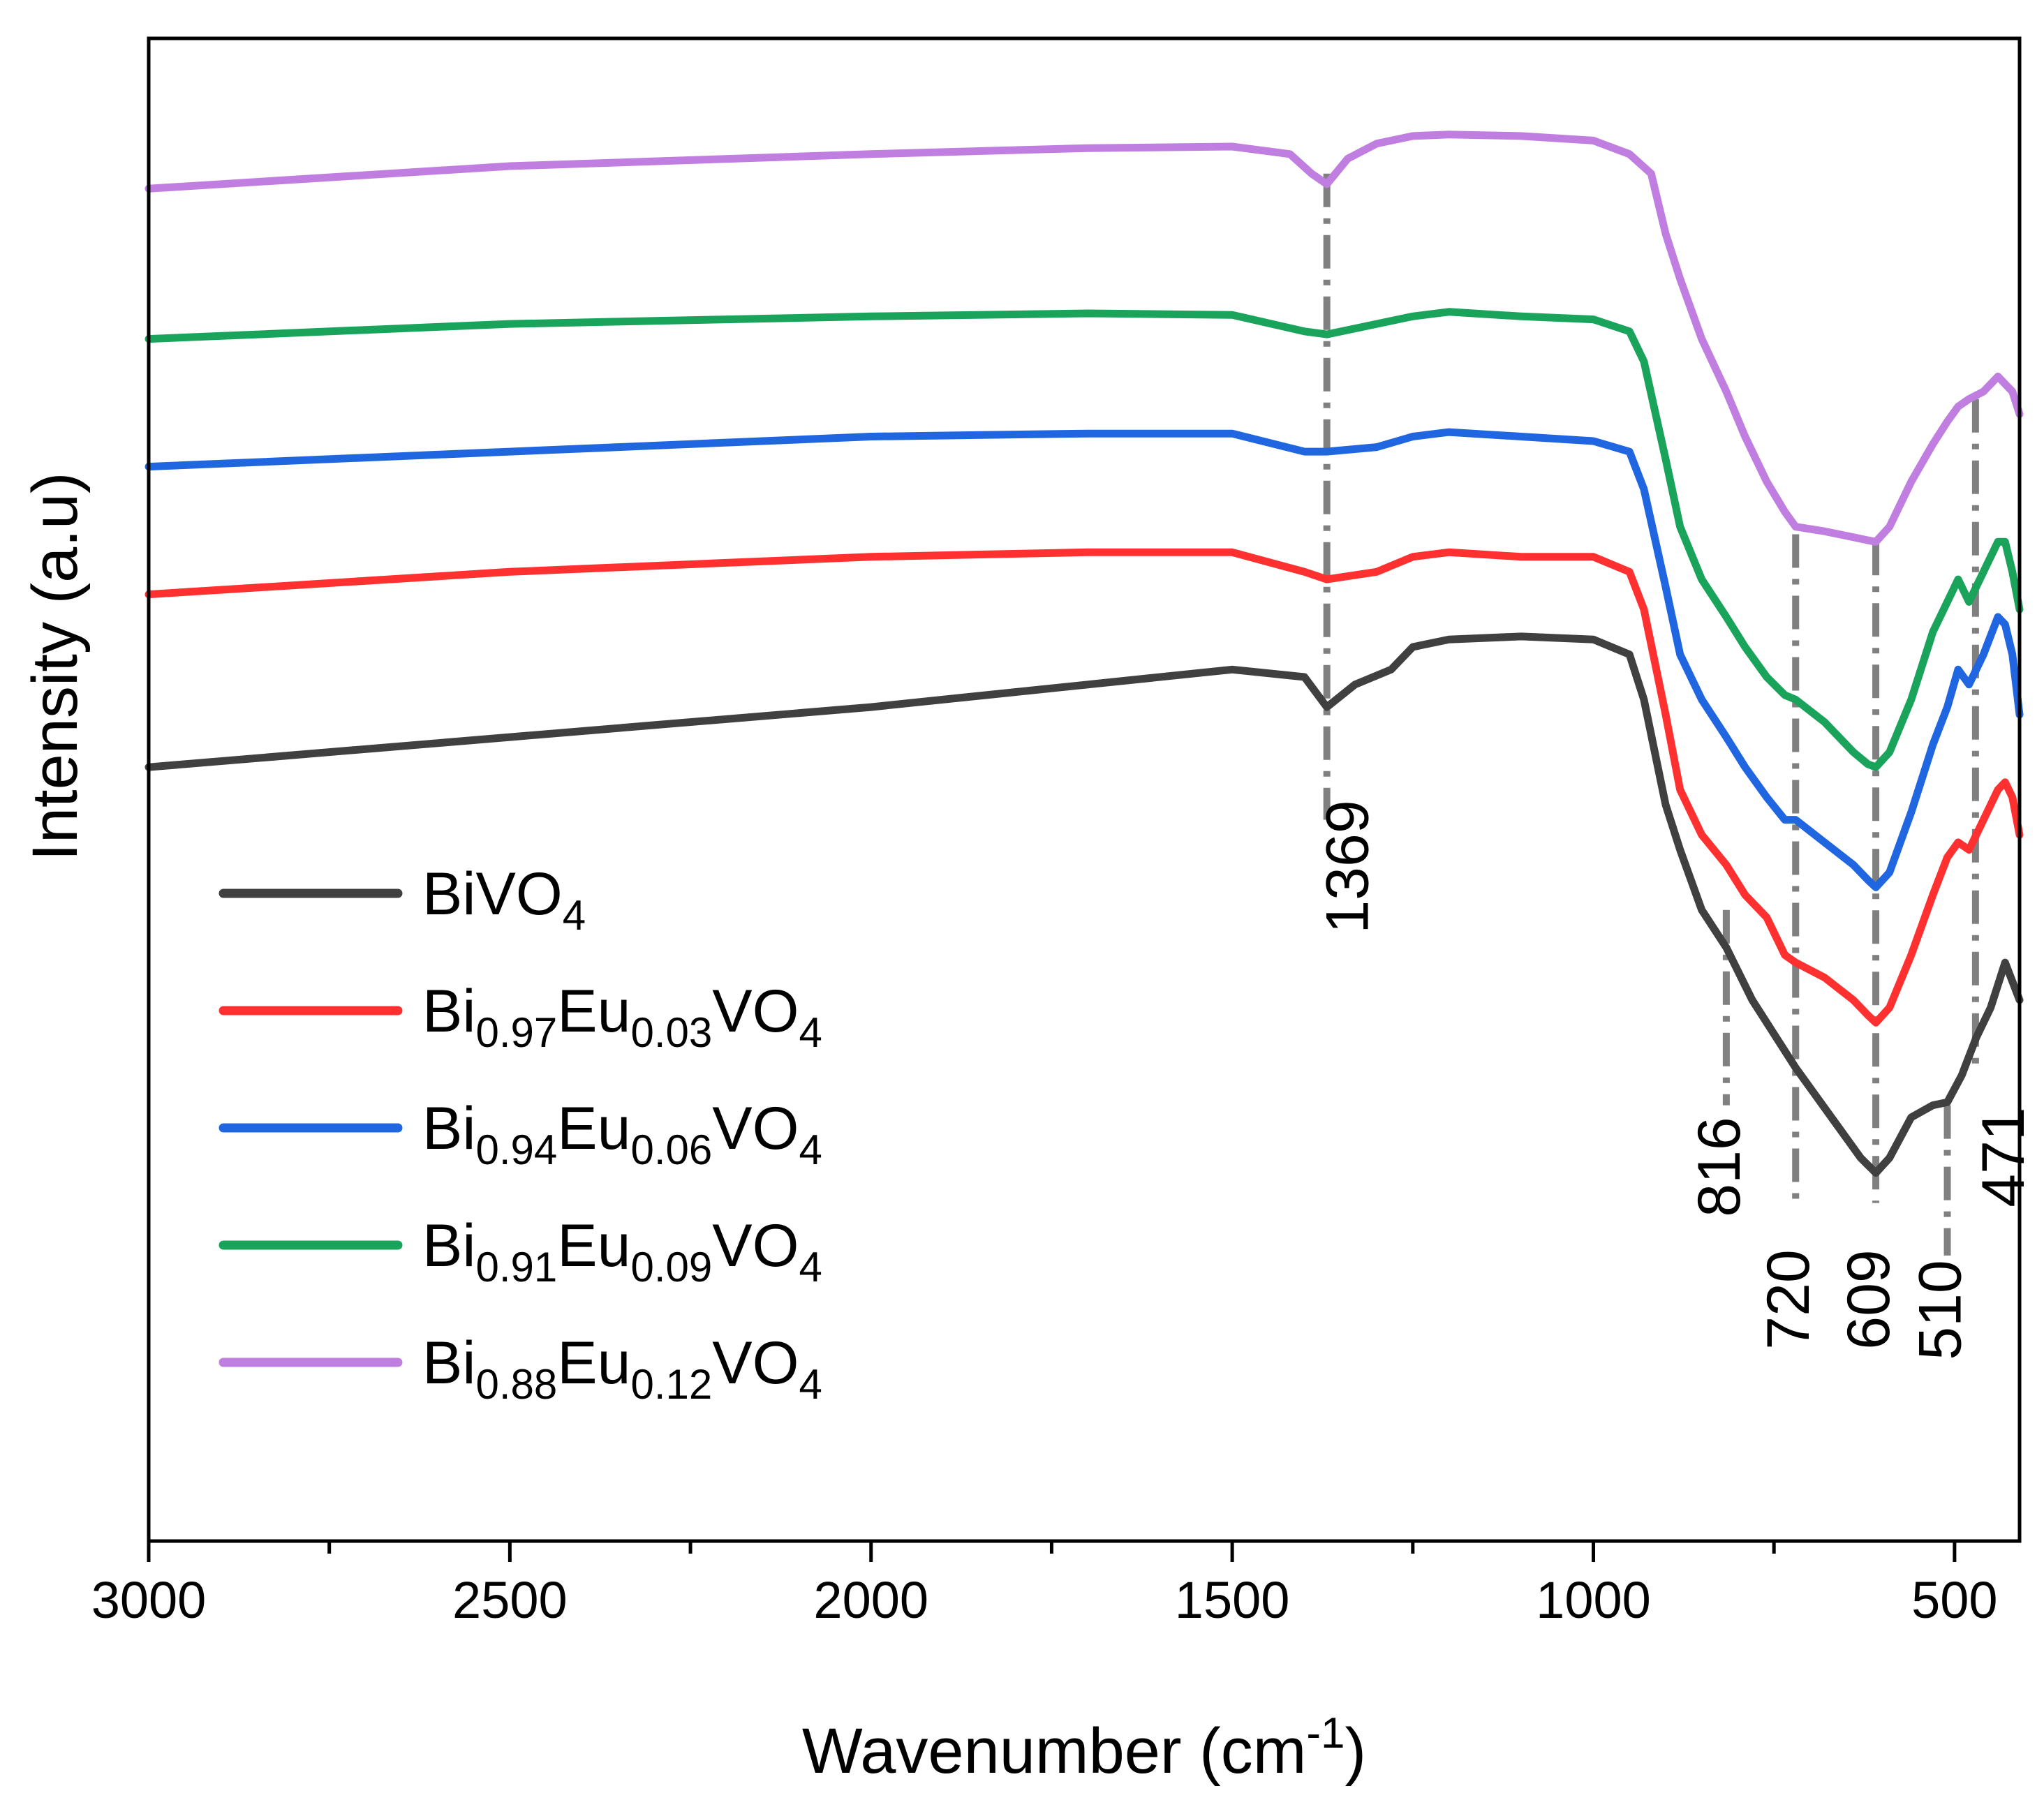 This screenshot has width=2044, height=1800. I want to click on peak-label-1369: 1369, so click(1348, 866).